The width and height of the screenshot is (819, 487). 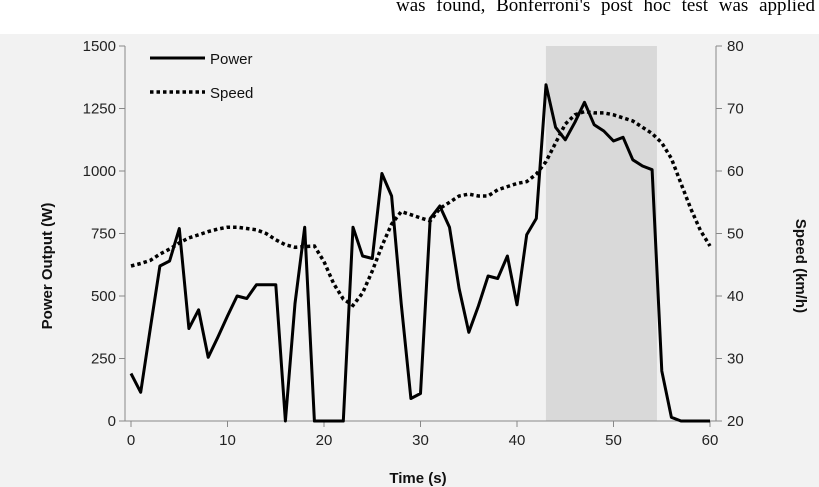 What do you see at coordinates (735, 359) in the screenshot?
I see `y-tick-label-right: 30` at bounding box center [735, 359].